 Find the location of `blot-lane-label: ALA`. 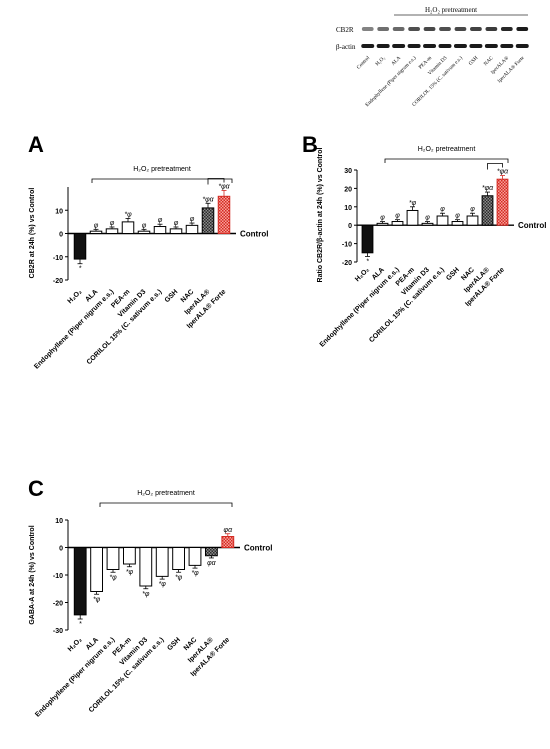

blot-lane-label: ALA is located at coordinates (396, 61).